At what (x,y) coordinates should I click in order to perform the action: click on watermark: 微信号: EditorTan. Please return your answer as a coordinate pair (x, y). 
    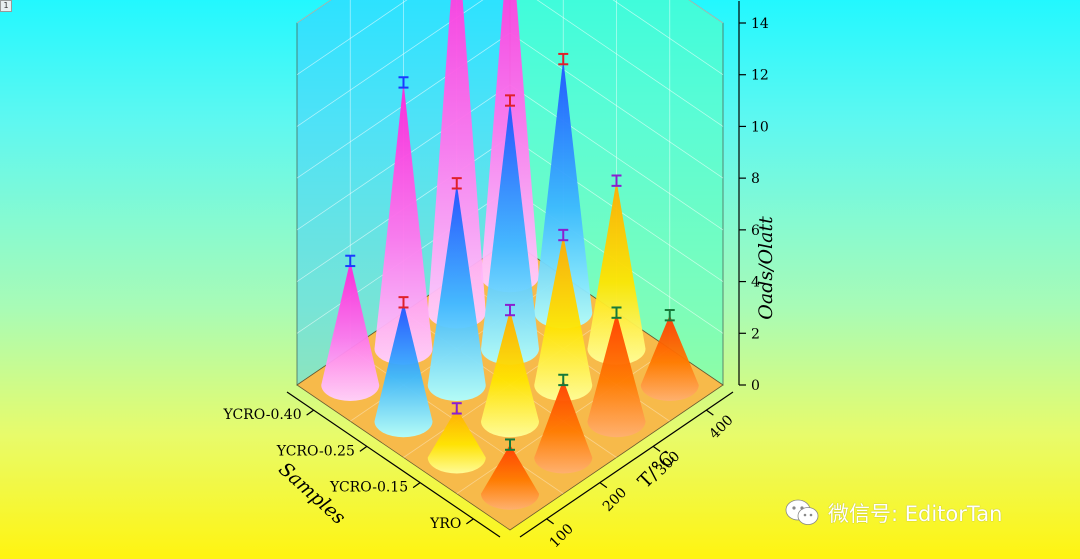
    Looking at the image, I should click on (893, 513).